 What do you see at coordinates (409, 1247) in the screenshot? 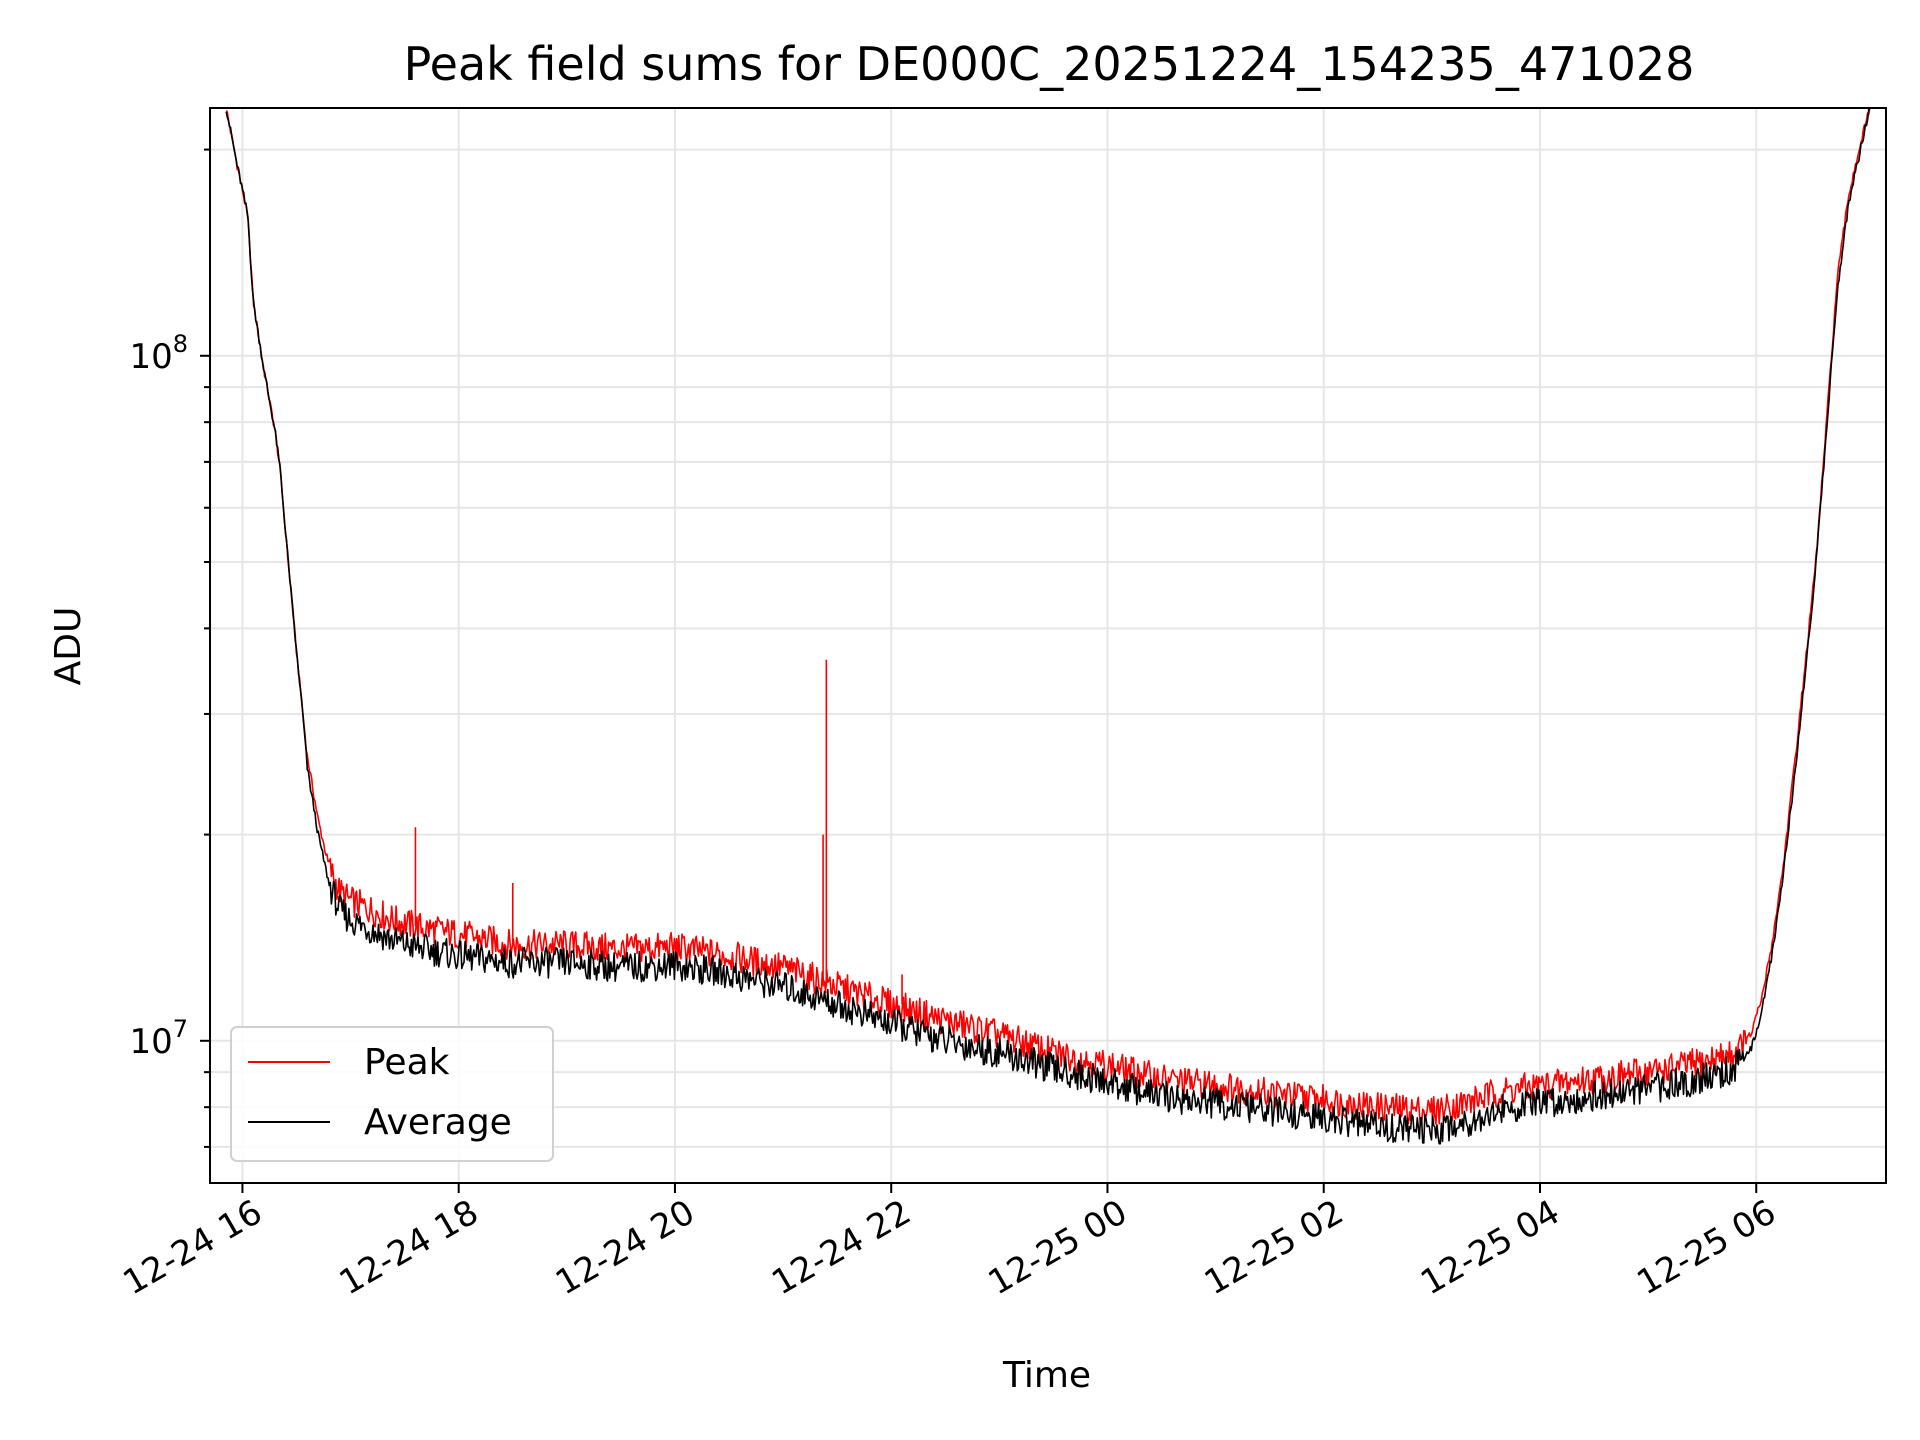
I see `x-tick-label-1: 12-24 18` at bounding box center [409, 1247].